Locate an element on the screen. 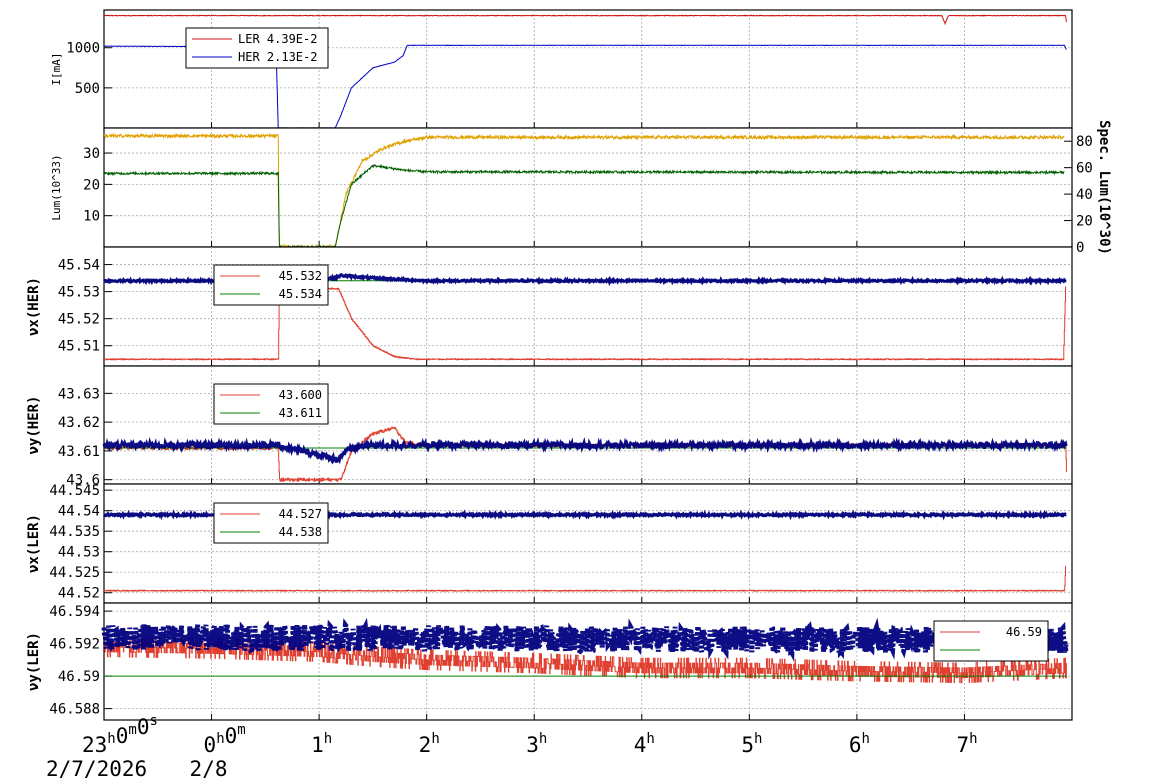  legend: 45.532 45.534 is located at coordinates (271, 285).